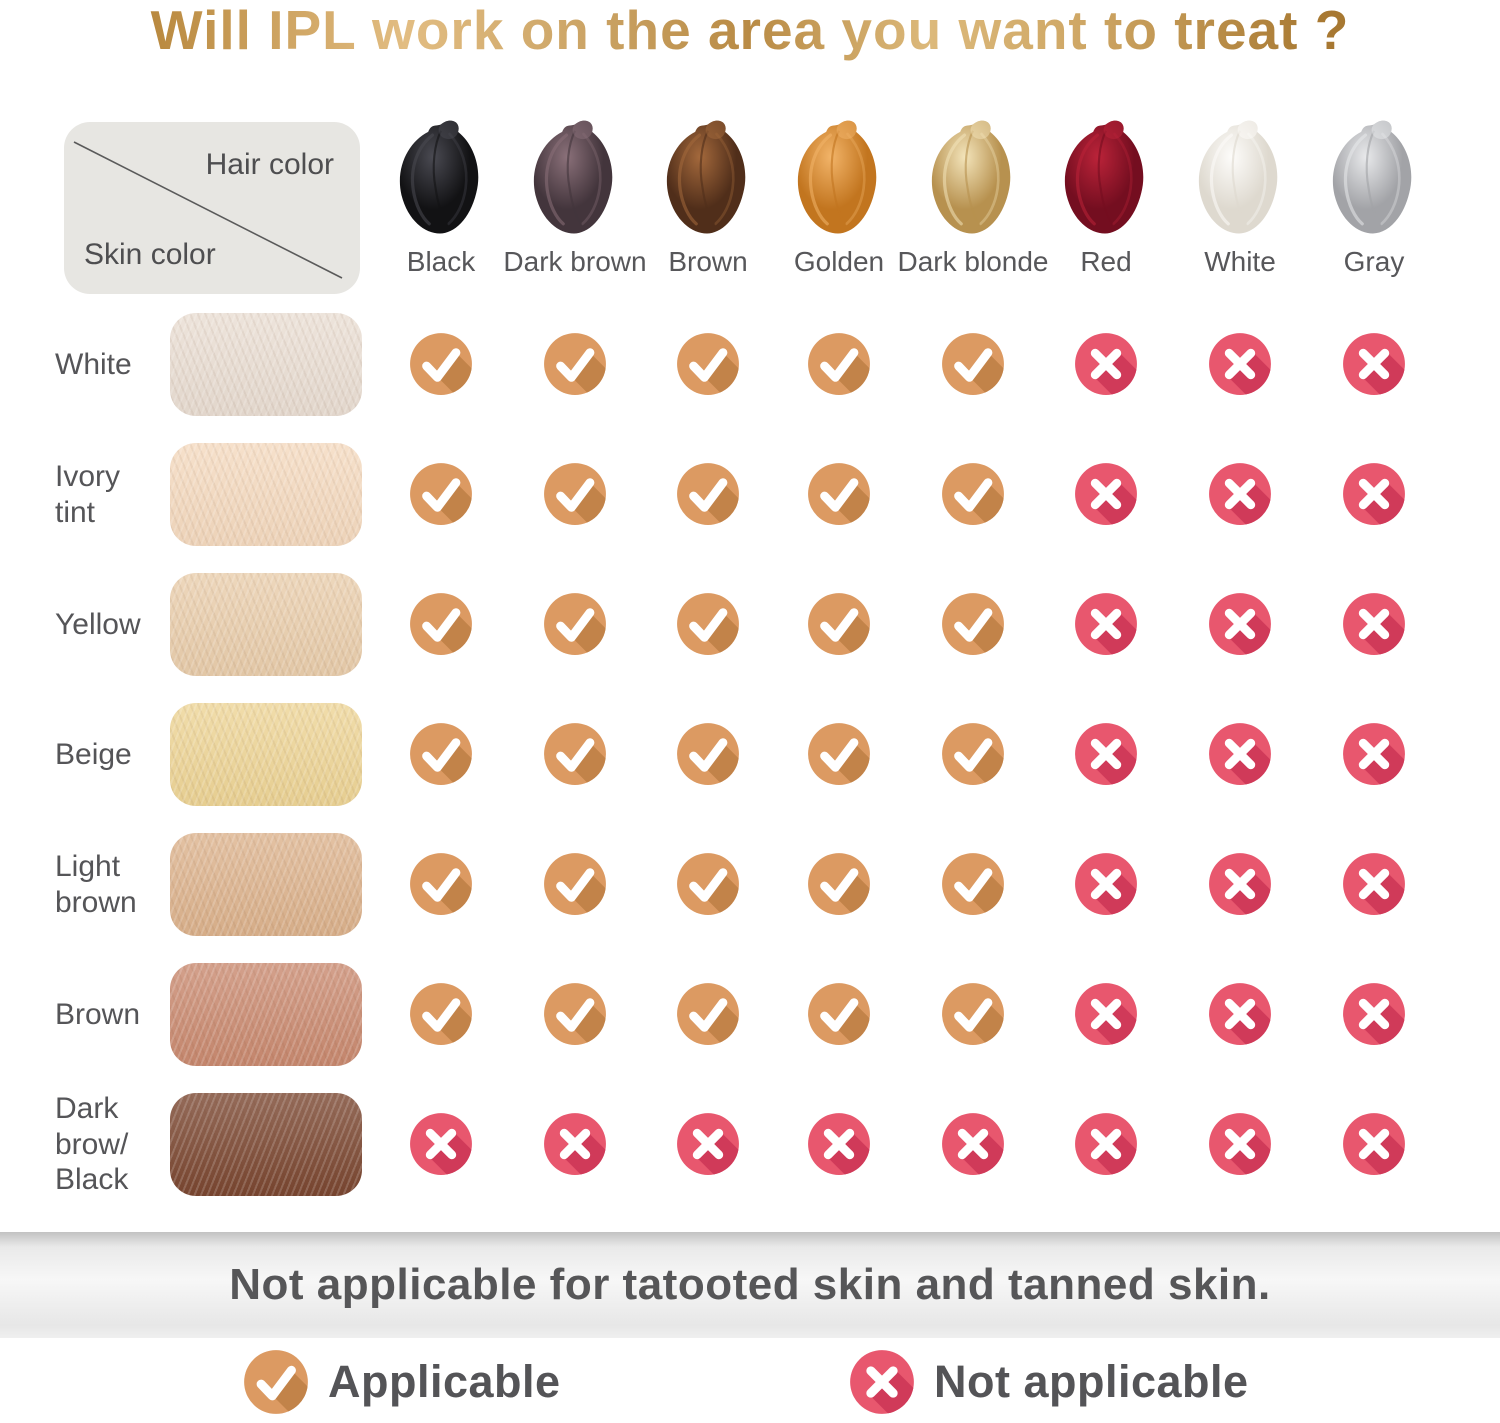  I want to click on skin-color-label: Ivory tint, so click(111, 494).